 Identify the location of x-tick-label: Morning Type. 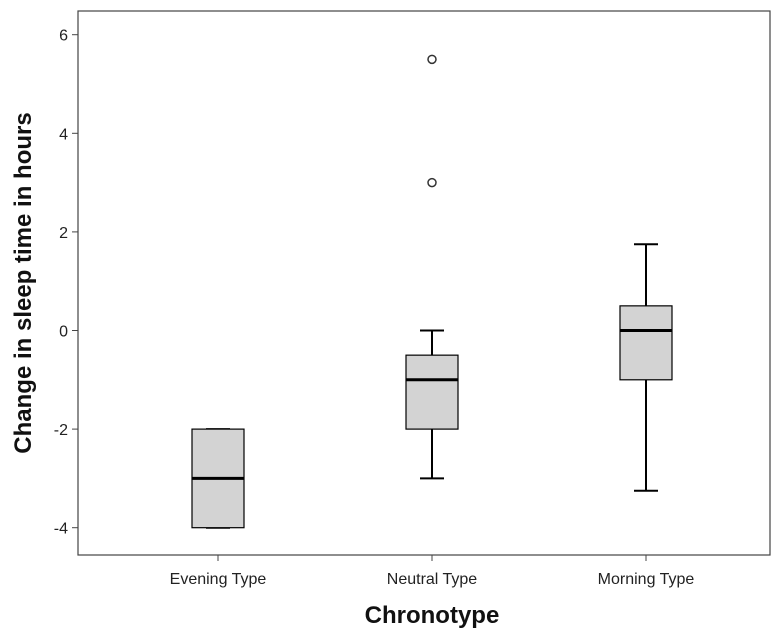
(646, 579).